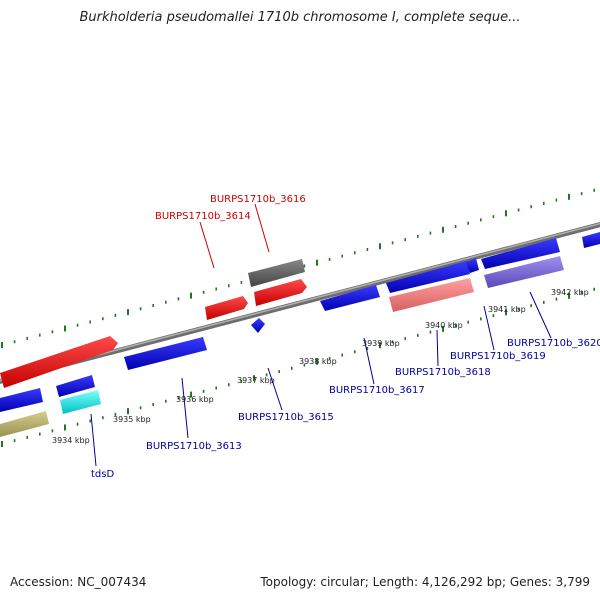 The width and height of the screenshot is (600, 600). What do you see at coordinates (21, 400) in the screenshot?
I see `gene-feature-blue-left-top` at bounding box center [21, 400].